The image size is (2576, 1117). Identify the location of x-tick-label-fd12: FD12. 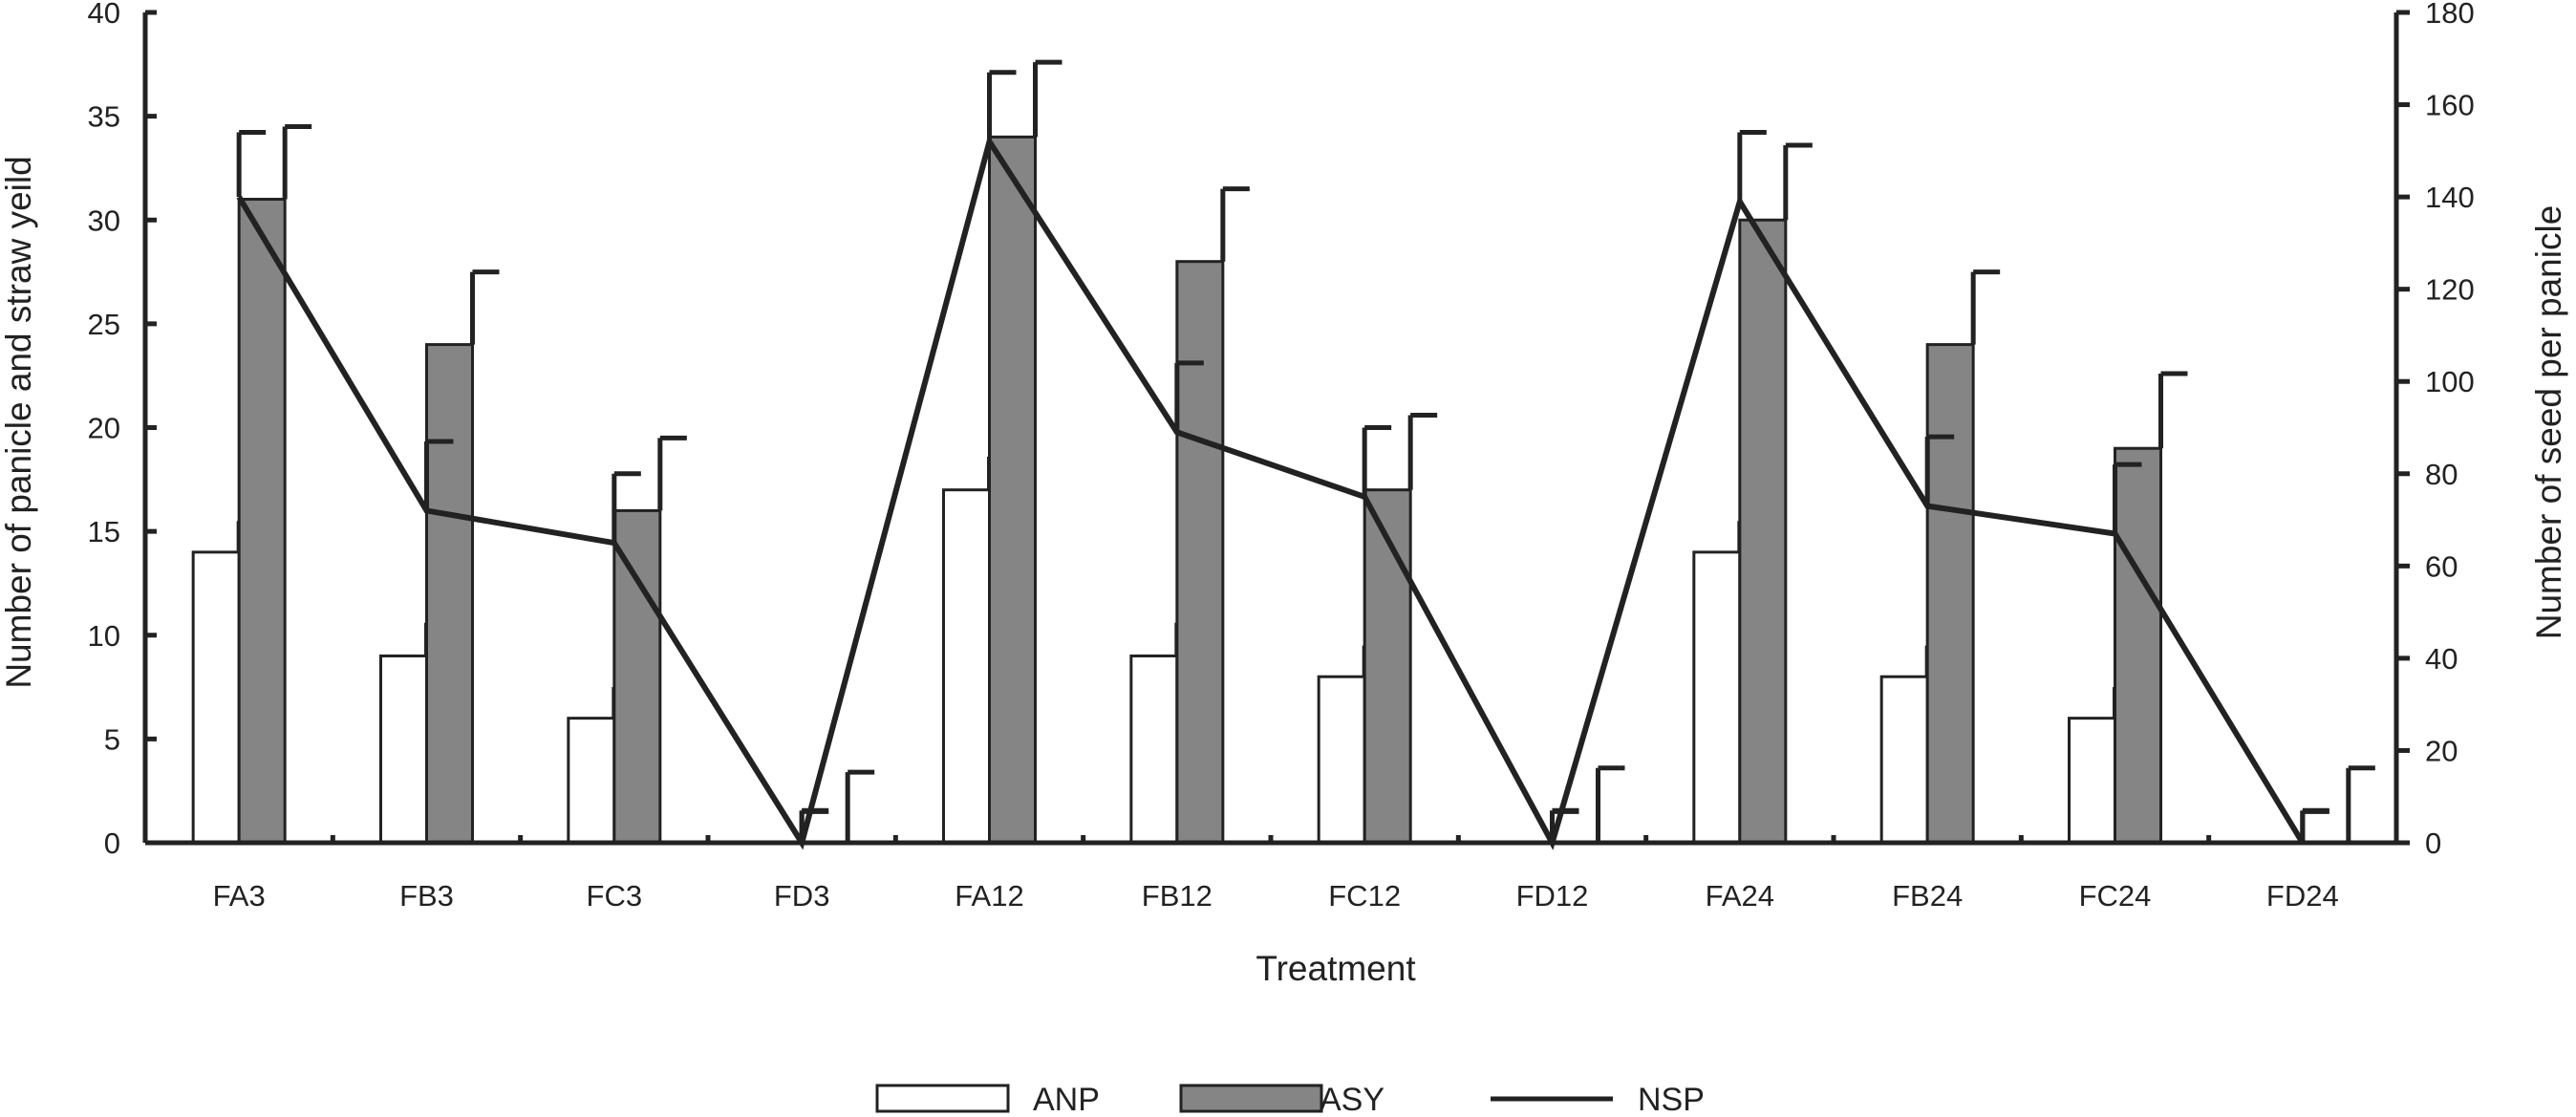
(1552, 896).